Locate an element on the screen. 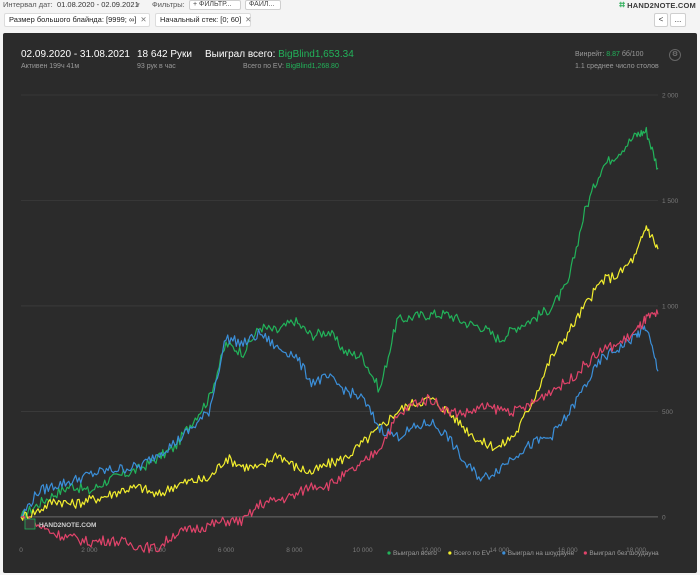 Image resolution: width=700 pixels, height=575 pixels. hands-count: 18 642 Руки is located at coordinates (164, 54).